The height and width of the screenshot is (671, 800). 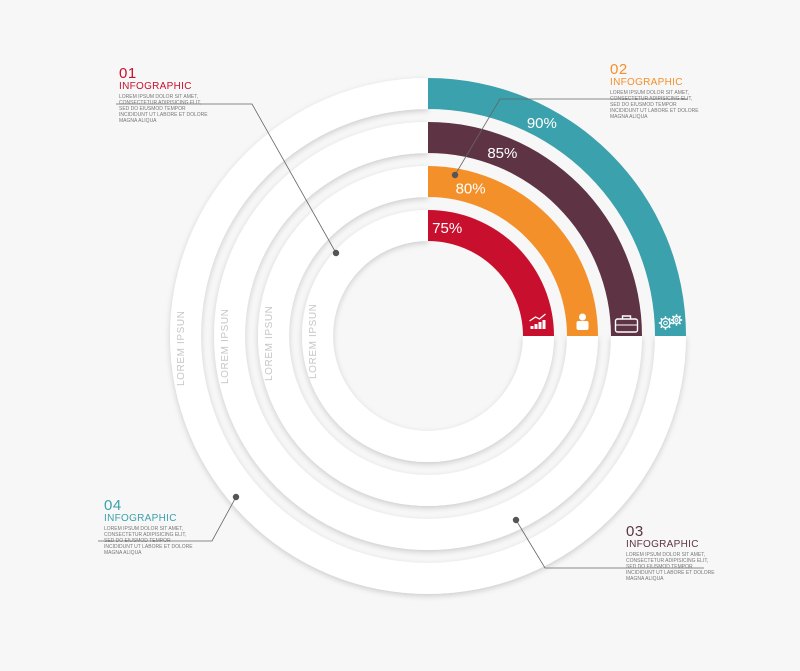 What do you see at coordinates (582, 321) in the screenshot?
I see `person-icon` at bounding box center [582, 321].